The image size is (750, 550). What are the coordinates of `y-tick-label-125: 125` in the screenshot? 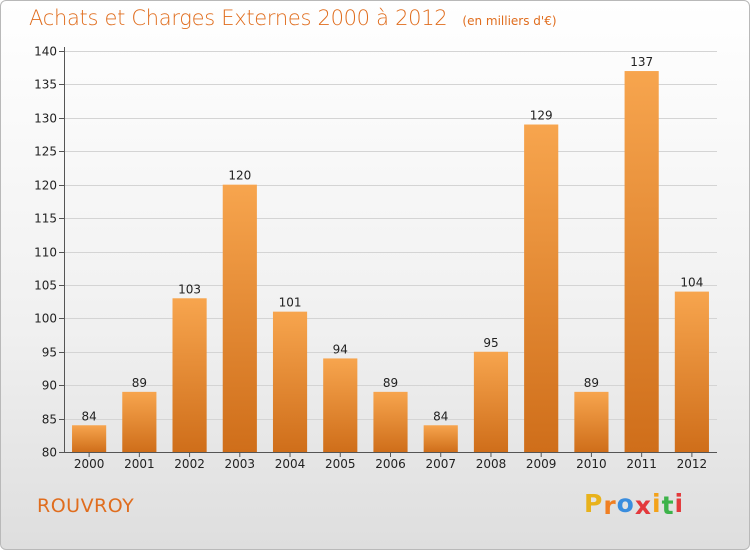 It's located at (45, 152).